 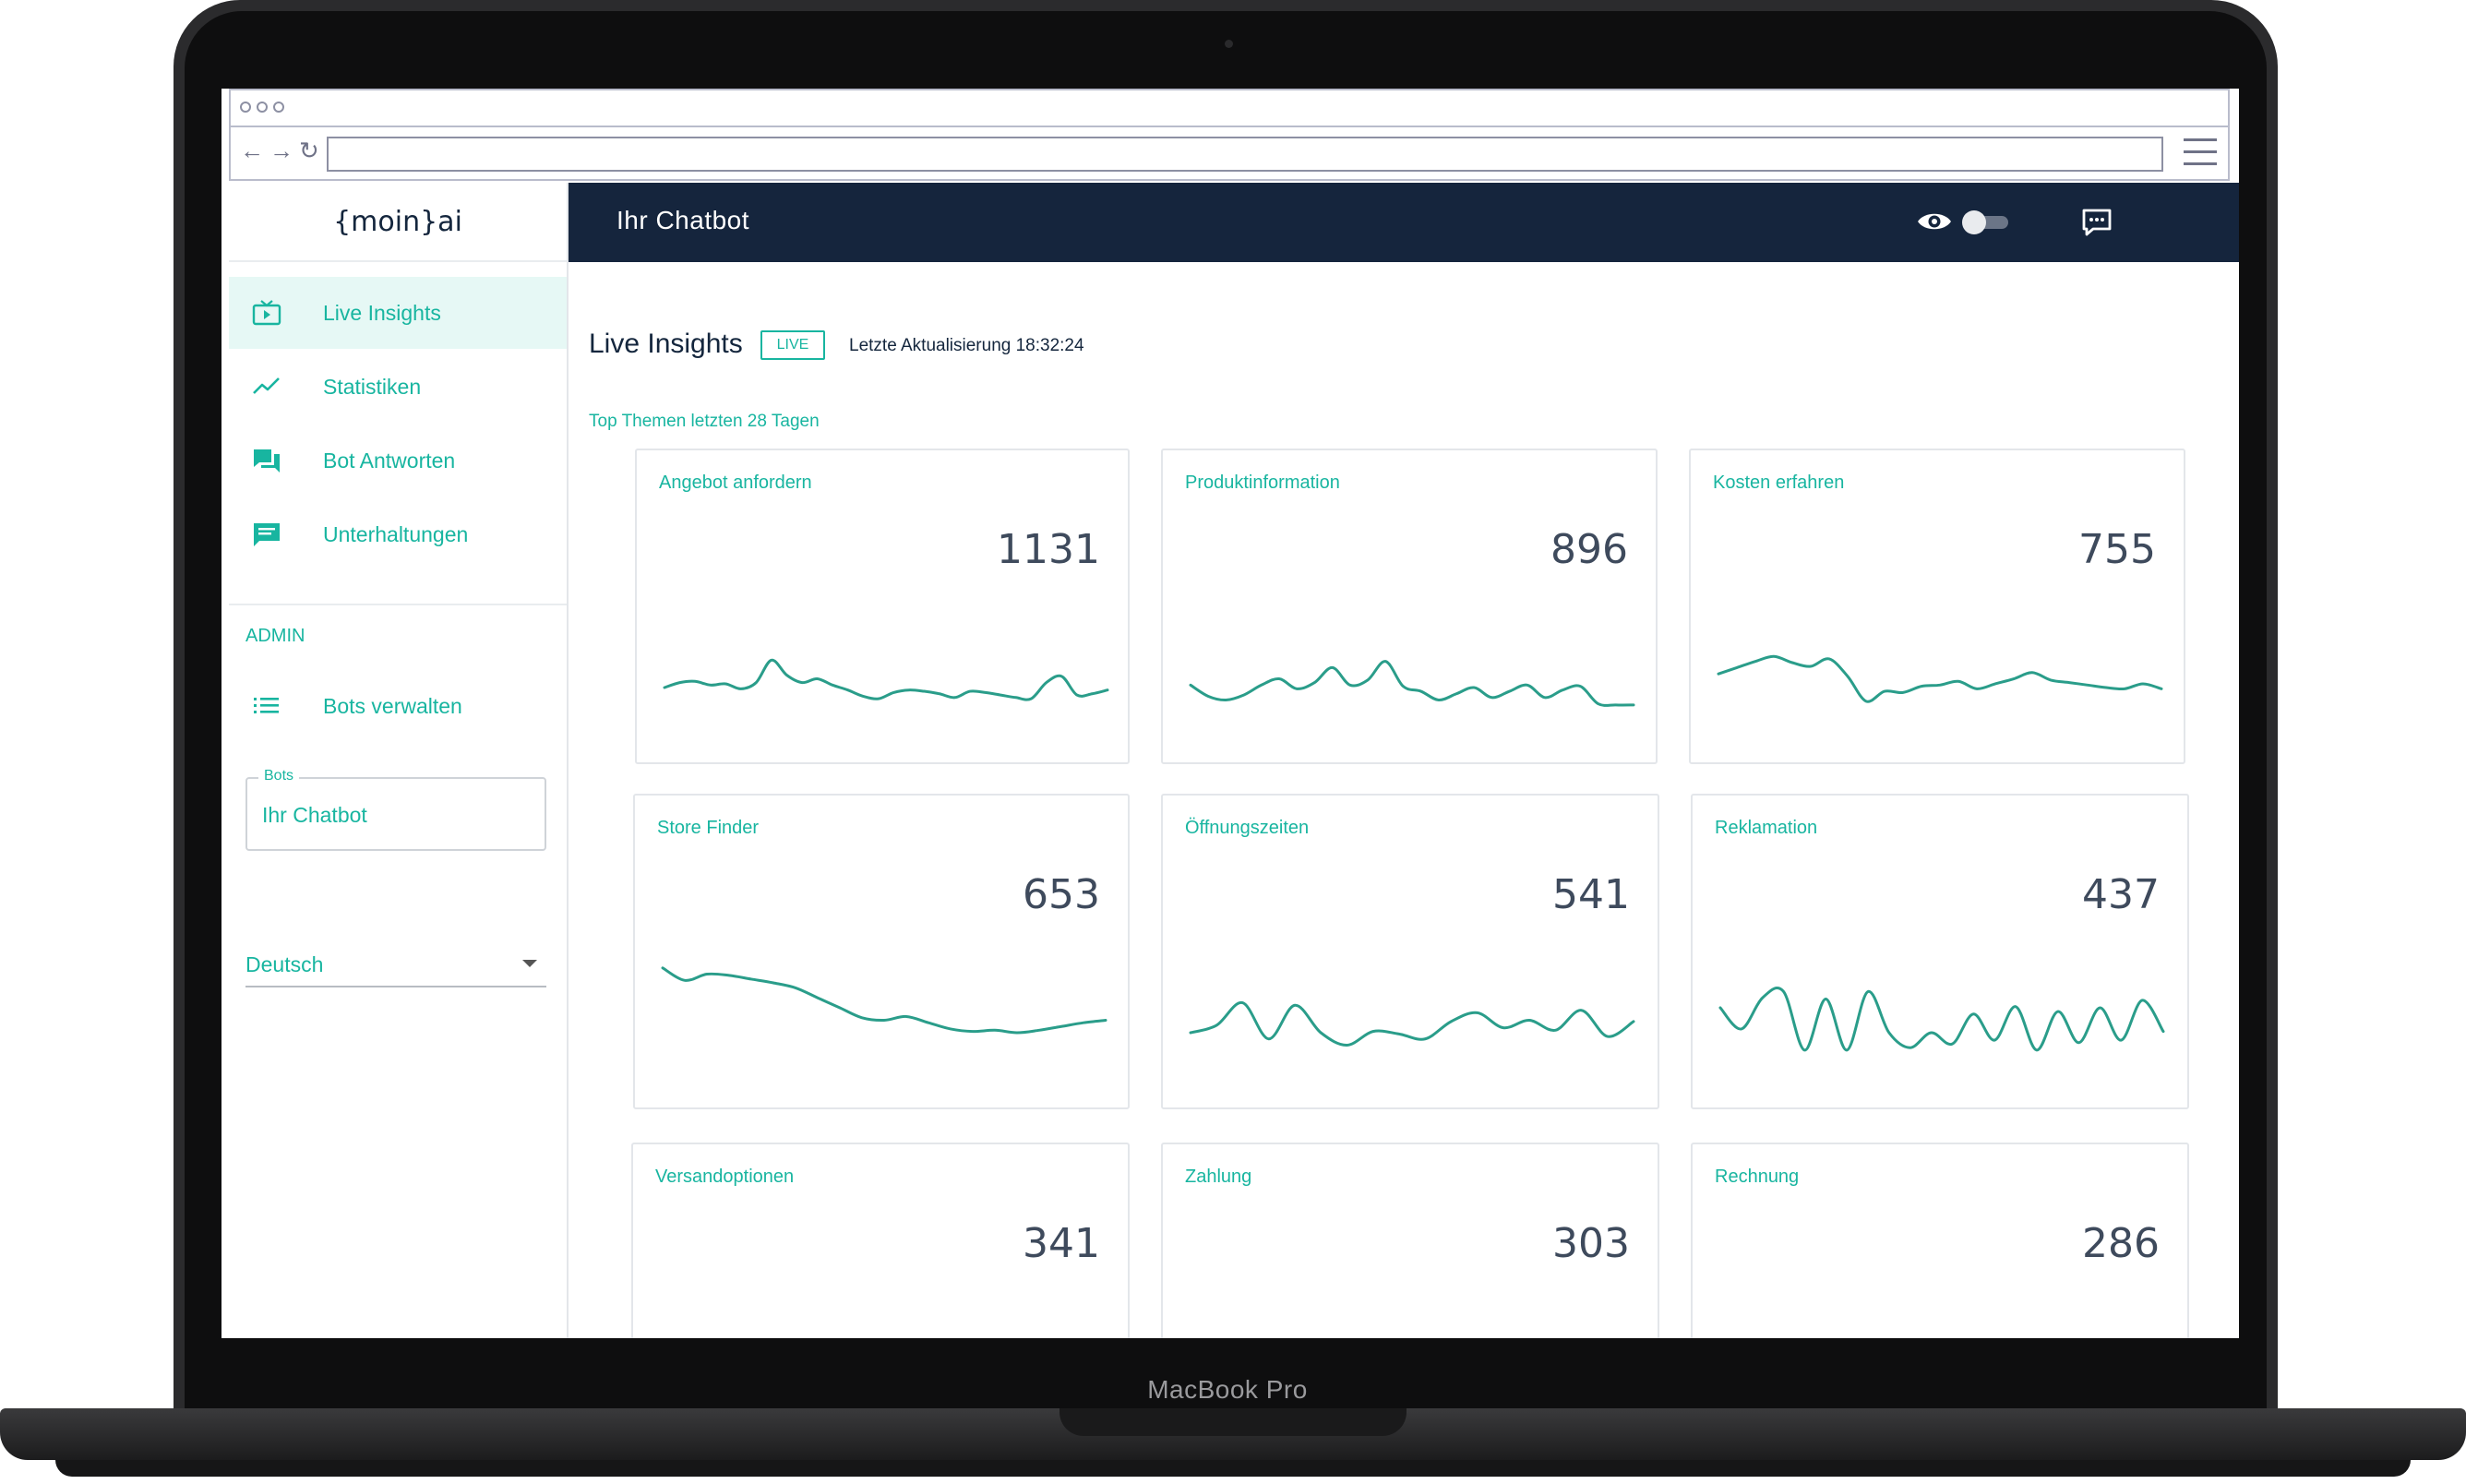 I want to click on device-brand-label: MacBook Pro, so click(x=1227, y=1389).